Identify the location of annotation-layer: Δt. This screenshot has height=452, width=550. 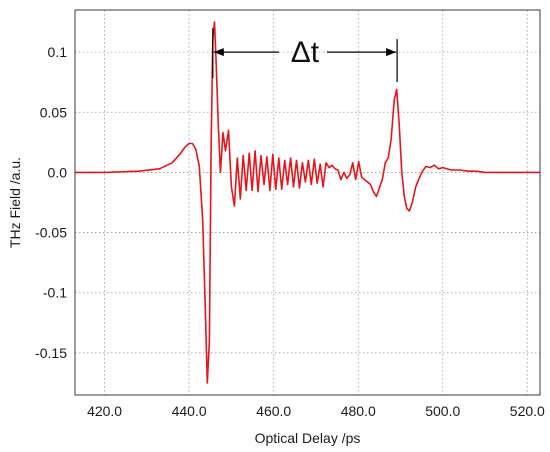
(305, 55).